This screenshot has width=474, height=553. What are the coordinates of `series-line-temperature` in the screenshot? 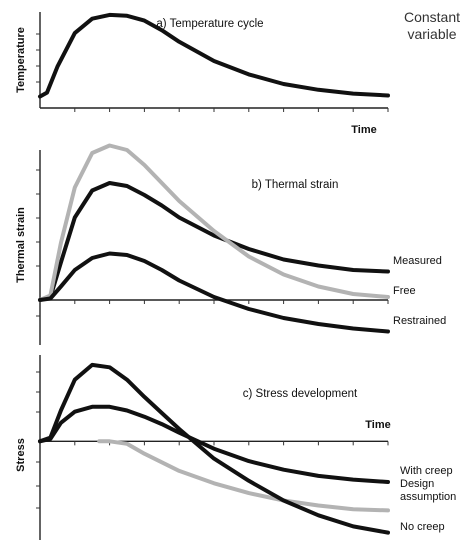 It's located at (214, 55).